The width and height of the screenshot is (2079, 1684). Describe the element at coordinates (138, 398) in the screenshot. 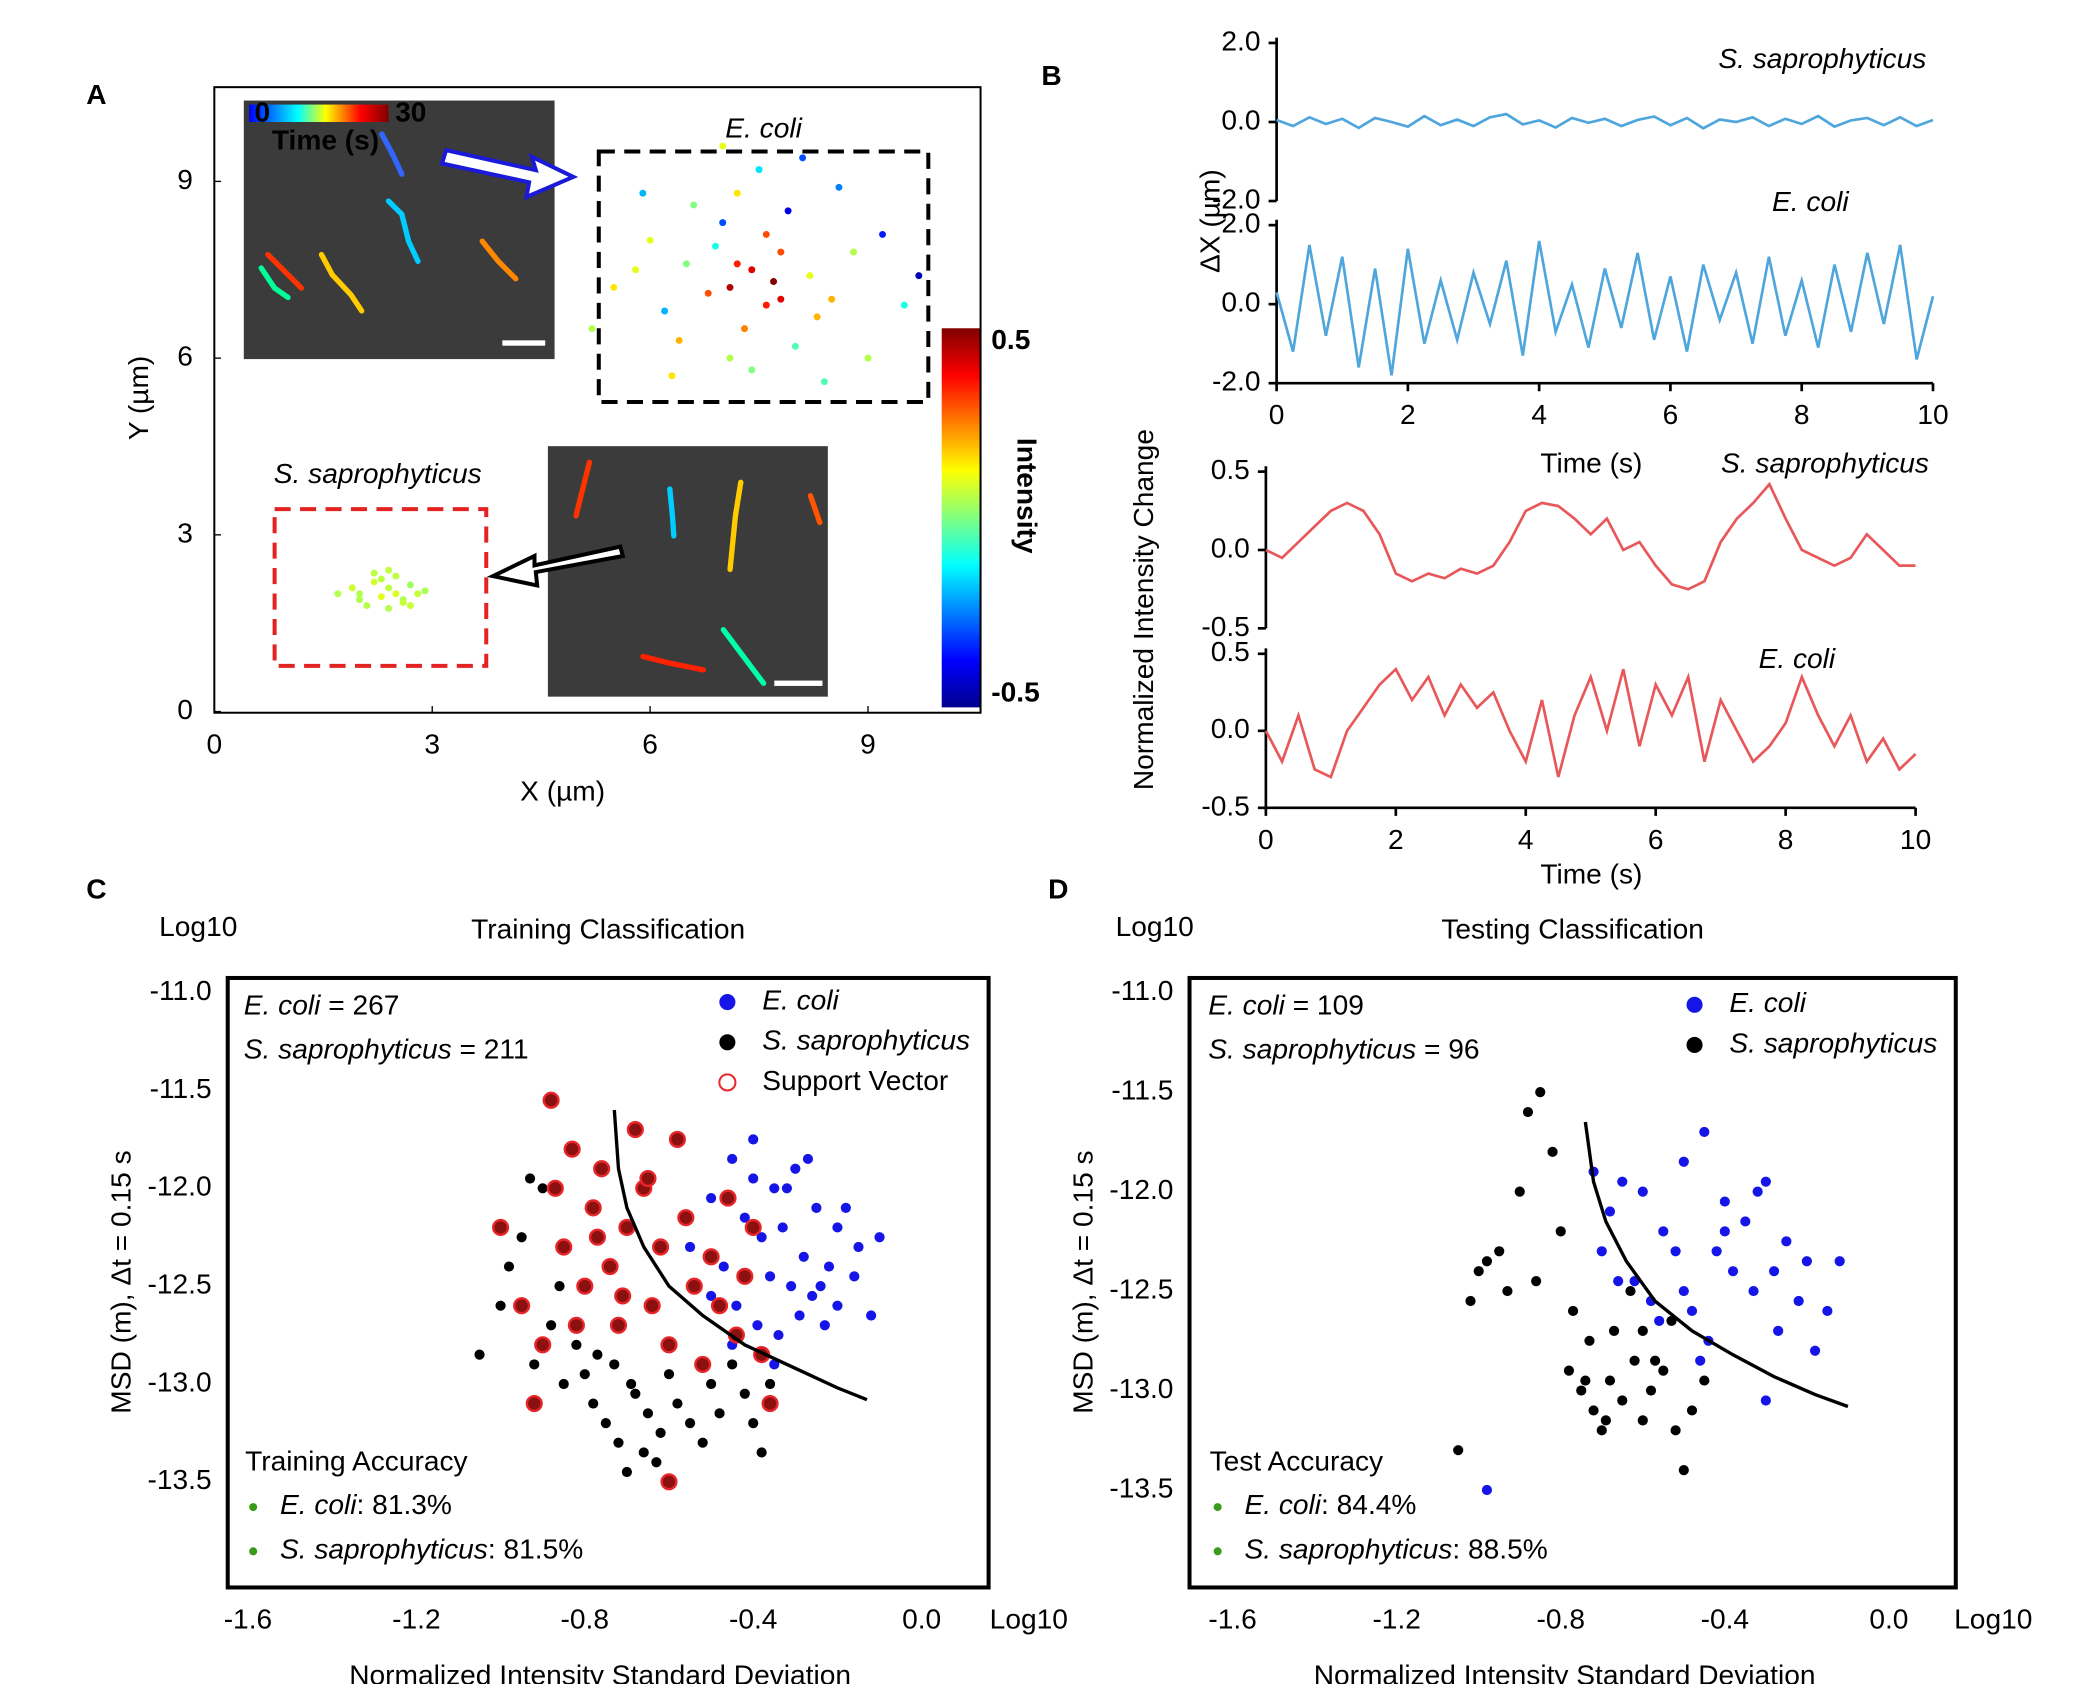

I see `y-axis-label: Y (µm)` at that location.